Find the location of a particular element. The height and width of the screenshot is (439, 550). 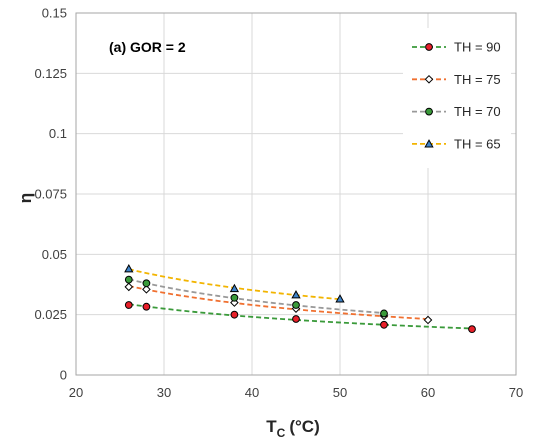

x-tick-label: 50 is located at coordinates (340, 392).